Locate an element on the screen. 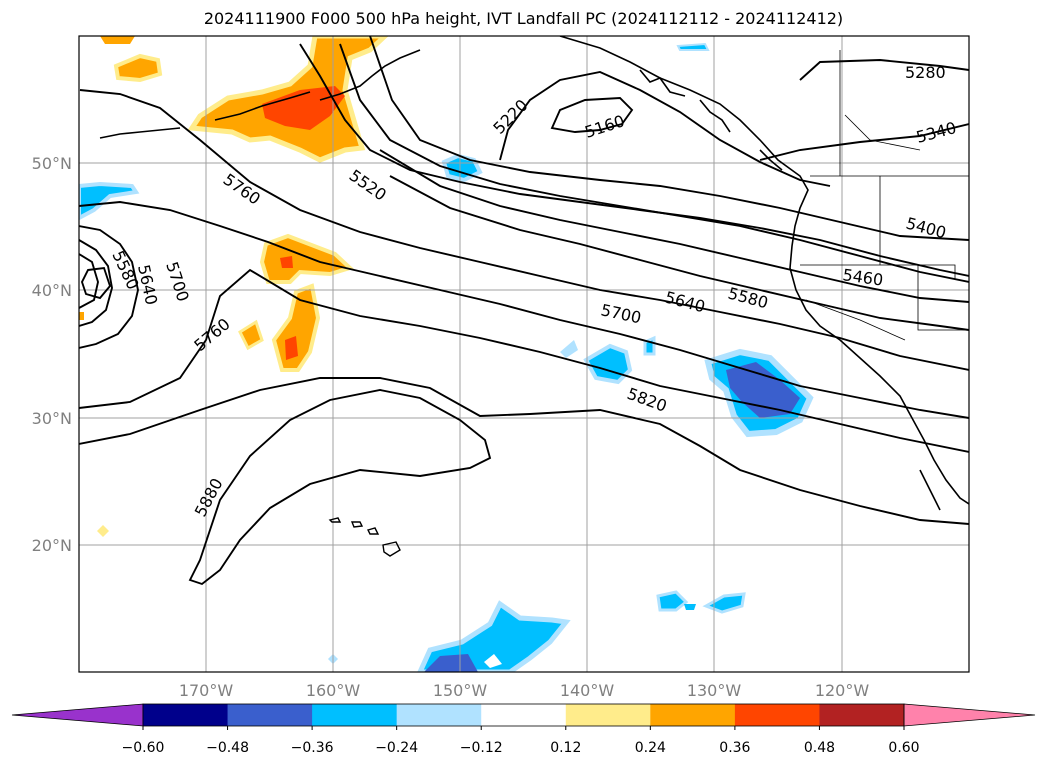  colorbar-tick-label: 0.60 is located at coordinates (903, 748).